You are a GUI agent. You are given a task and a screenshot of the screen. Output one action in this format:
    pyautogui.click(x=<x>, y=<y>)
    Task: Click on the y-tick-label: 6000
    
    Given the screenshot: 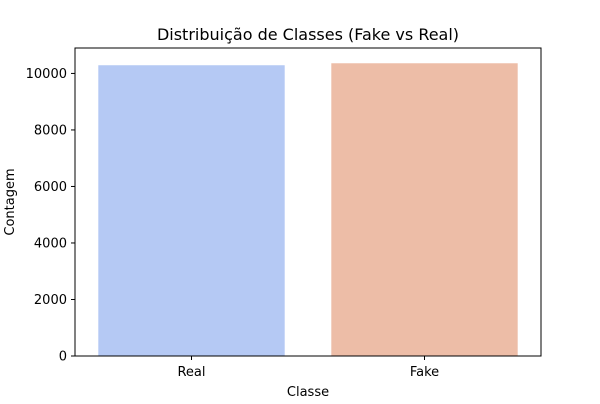 What is the action you would take?
    pyautogui.click(x=50, y=187)
    